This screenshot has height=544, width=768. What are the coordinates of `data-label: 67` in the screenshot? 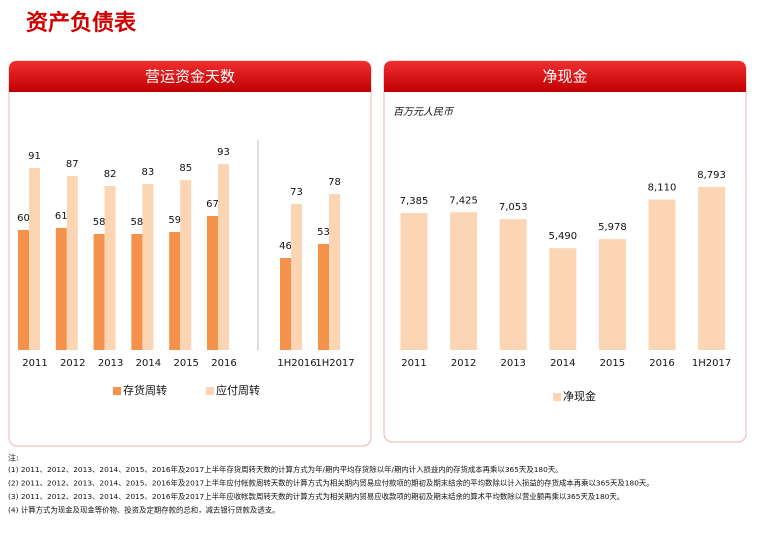 It's located at (212, 204).